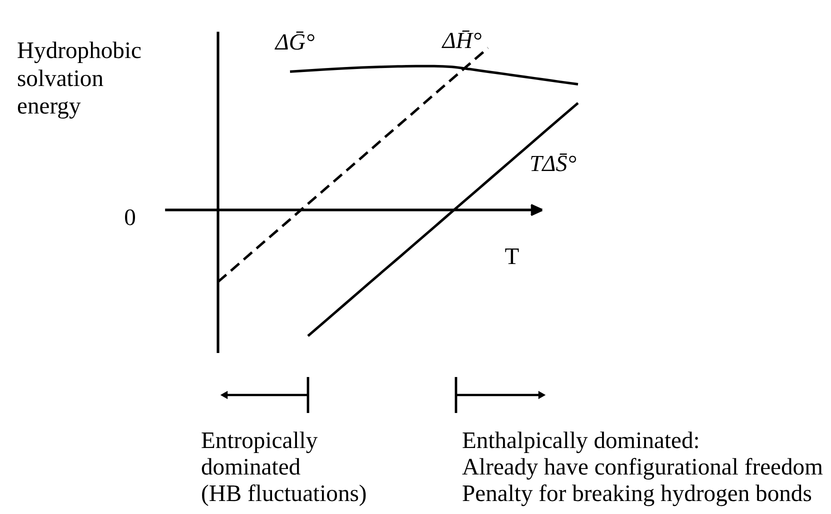  Describe the element at coordinates (130, 217) in the screenshot. I see `text: 0` at that location.